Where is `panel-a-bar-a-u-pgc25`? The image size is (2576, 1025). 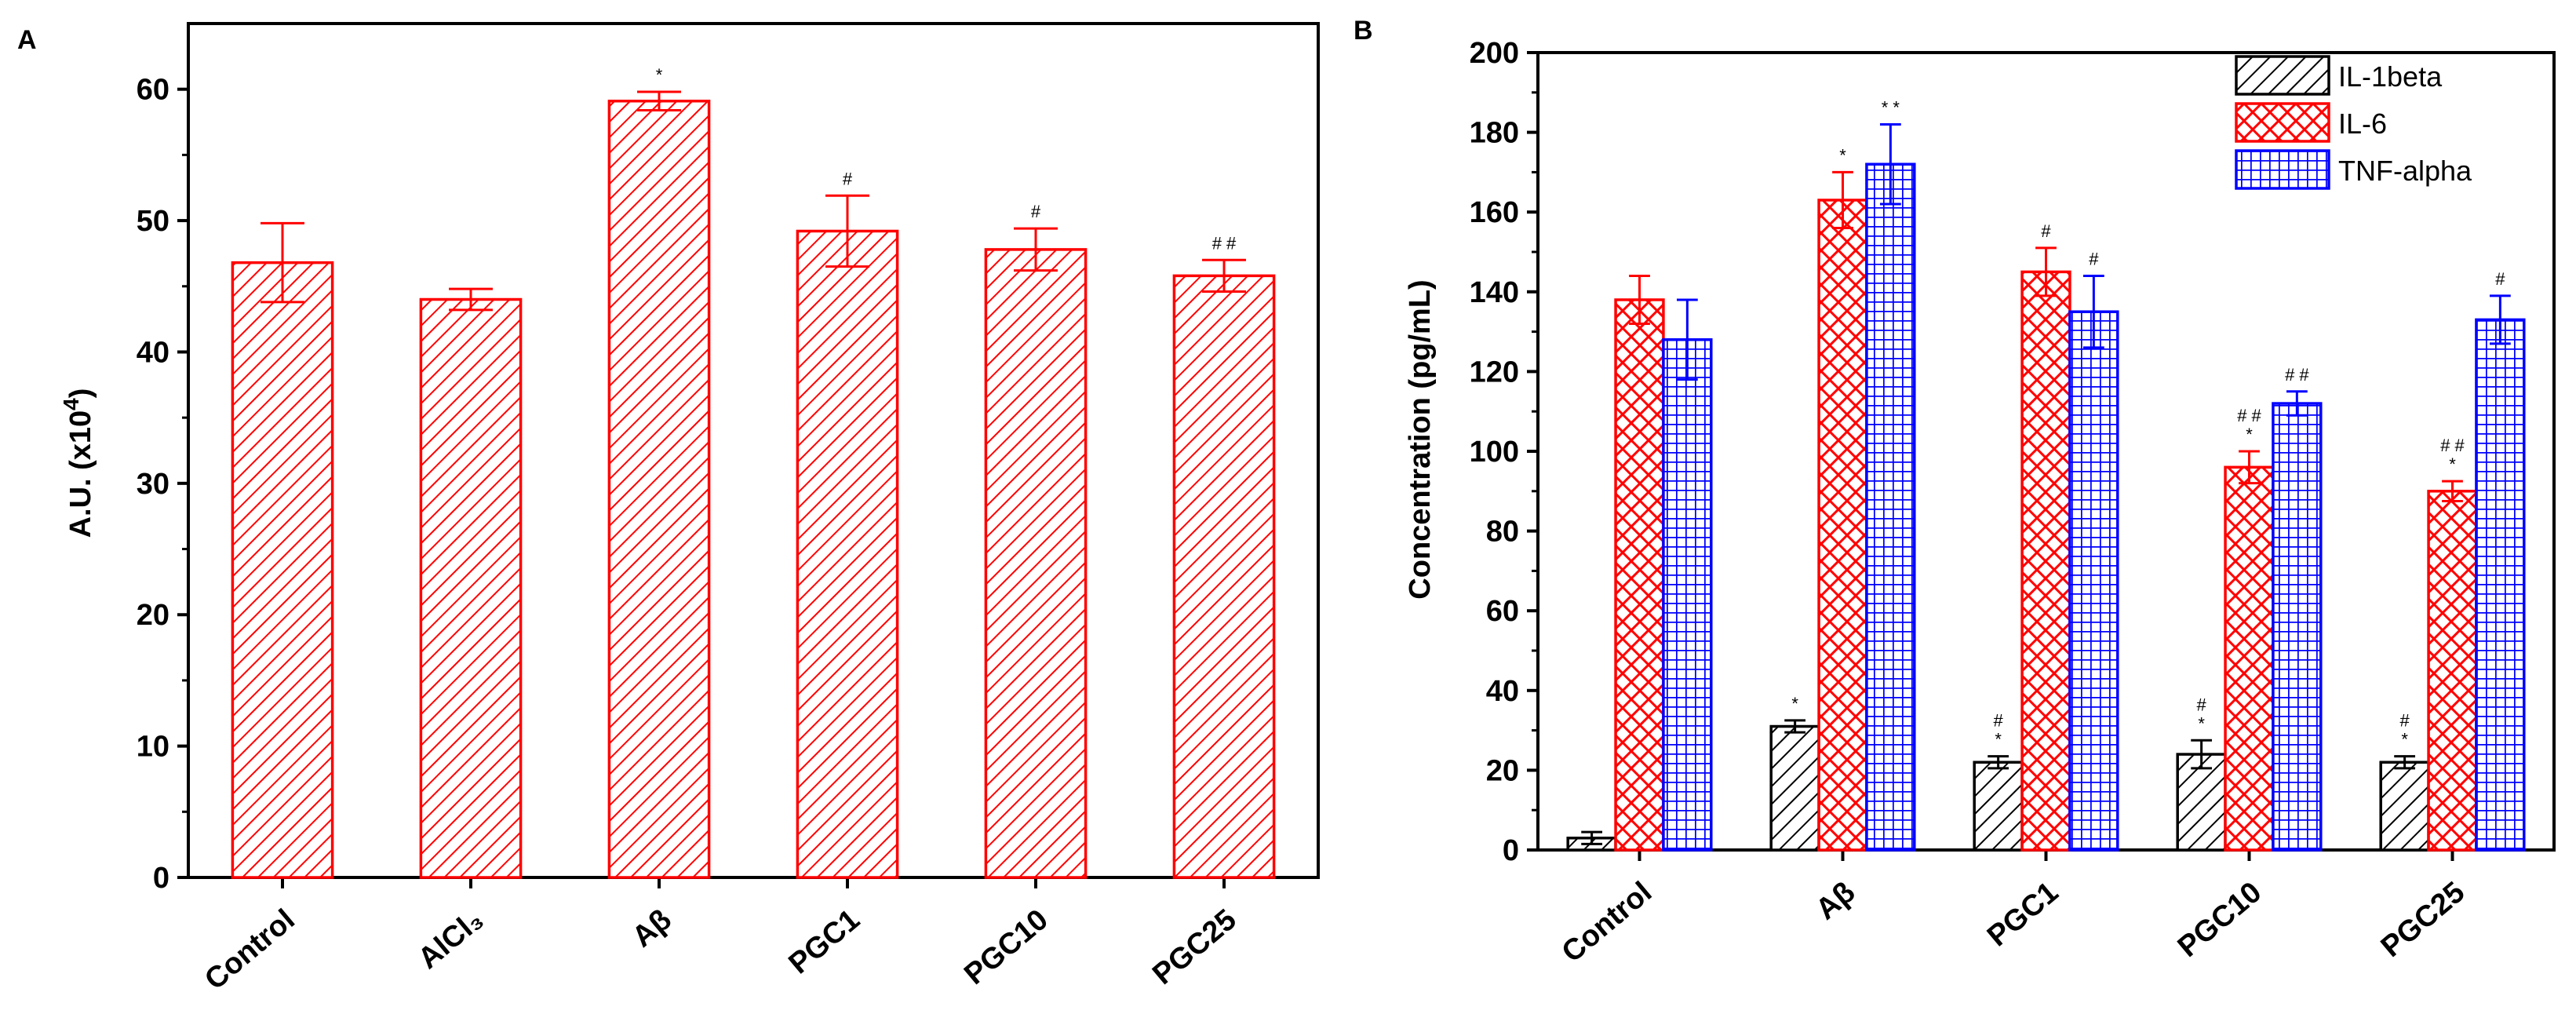 panel-a-bar-a-u-pgc25 is located at coordinates (1224, 576).